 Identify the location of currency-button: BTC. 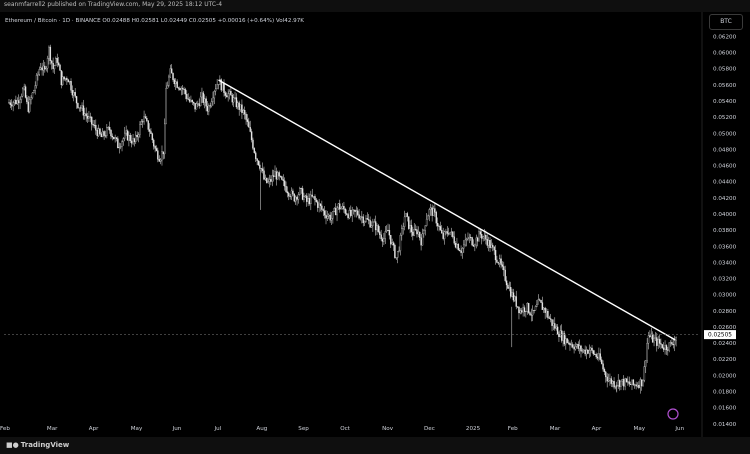
(726, 22).